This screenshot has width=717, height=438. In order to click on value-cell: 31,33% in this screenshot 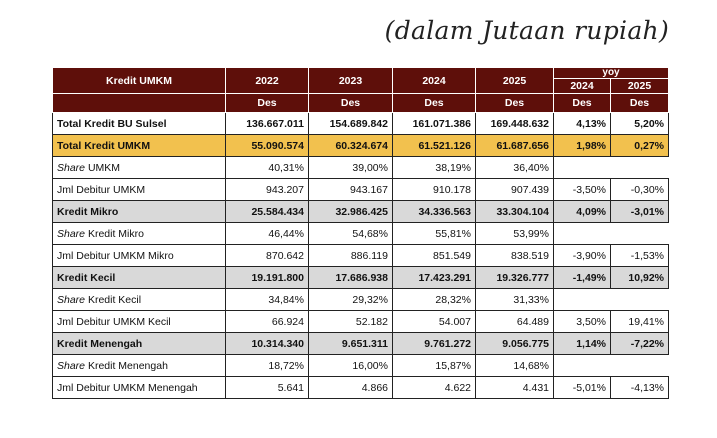, I will do `click(514, 299)`.